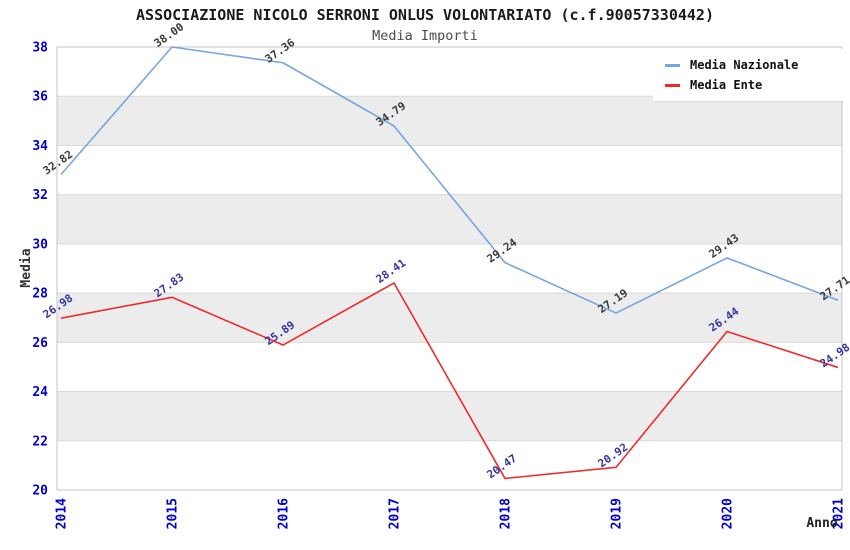 The image size is (850, 550). Describe the element at coordinates (821, 523) in the screenshot. I see `x-axis-title: Anno` at that location.